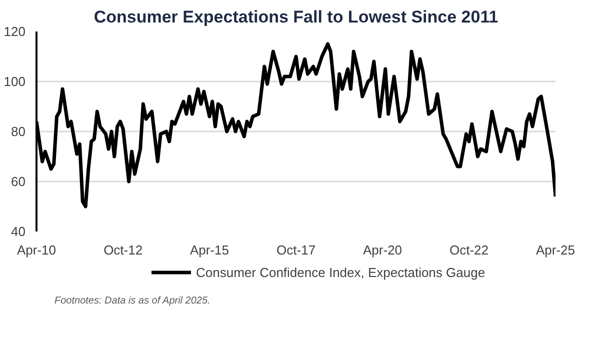  I want to click on x-tick-label: Oct-17, so click(296, 250).